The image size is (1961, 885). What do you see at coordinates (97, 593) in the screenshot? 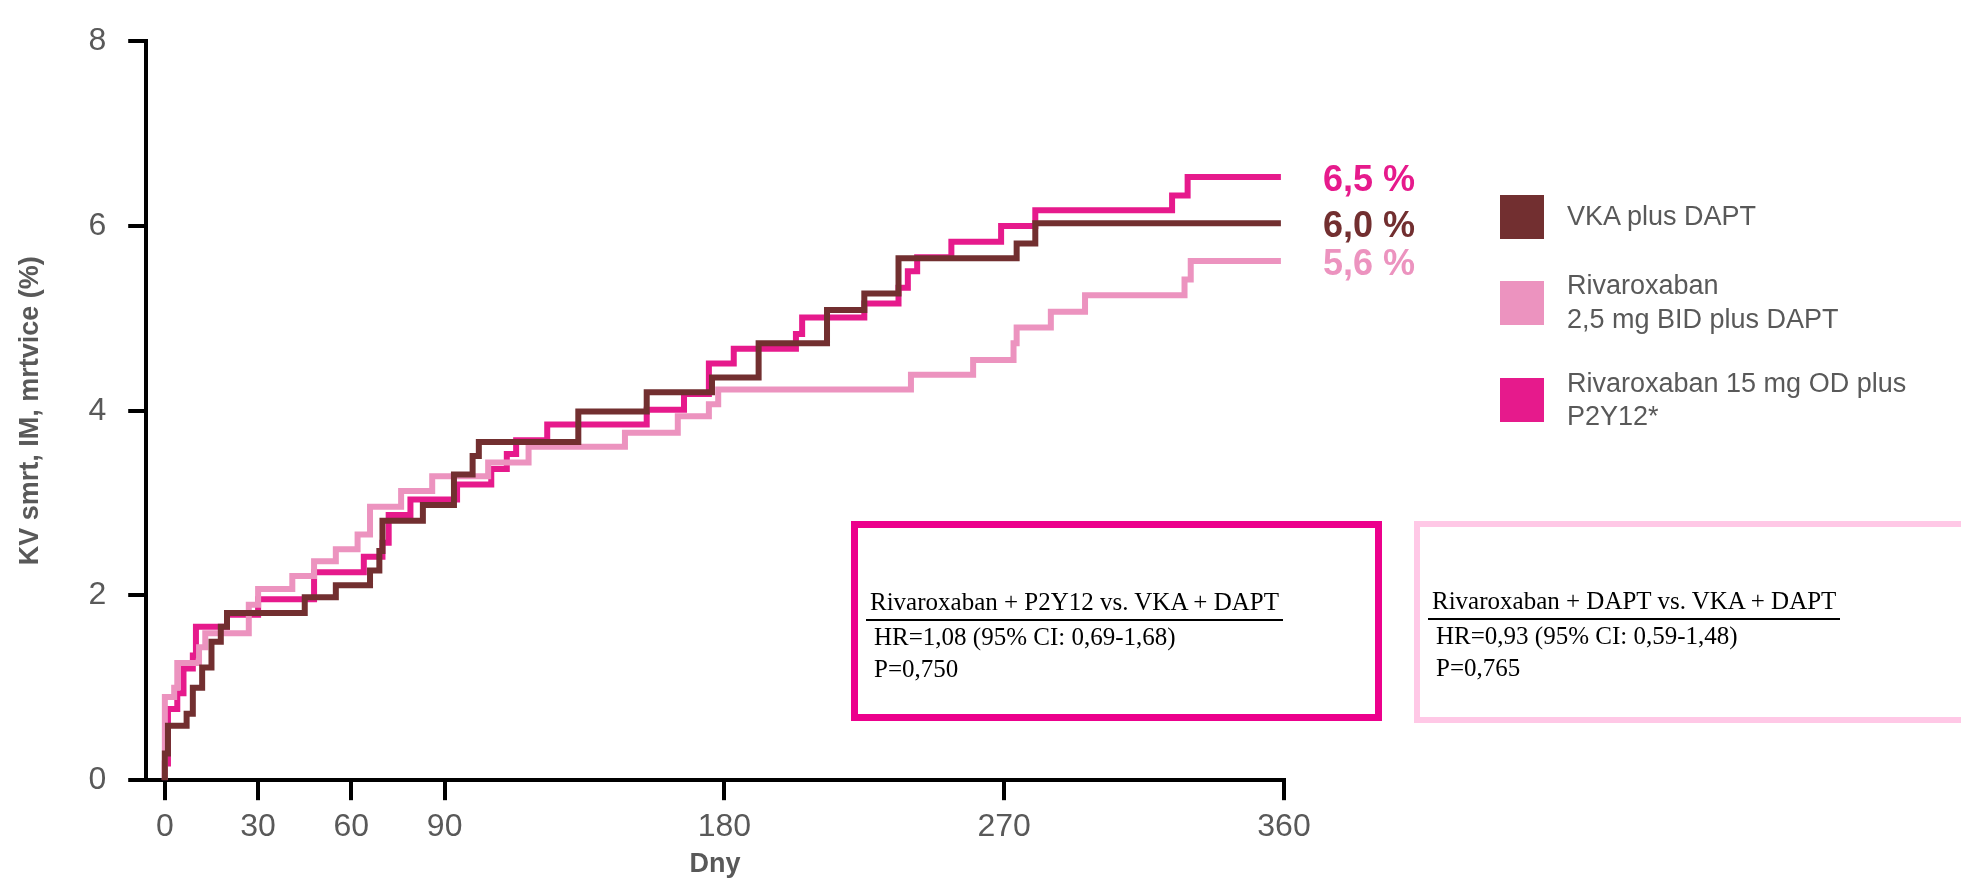
I see `y-tick-label: 2` at bounding box center [97, 593].